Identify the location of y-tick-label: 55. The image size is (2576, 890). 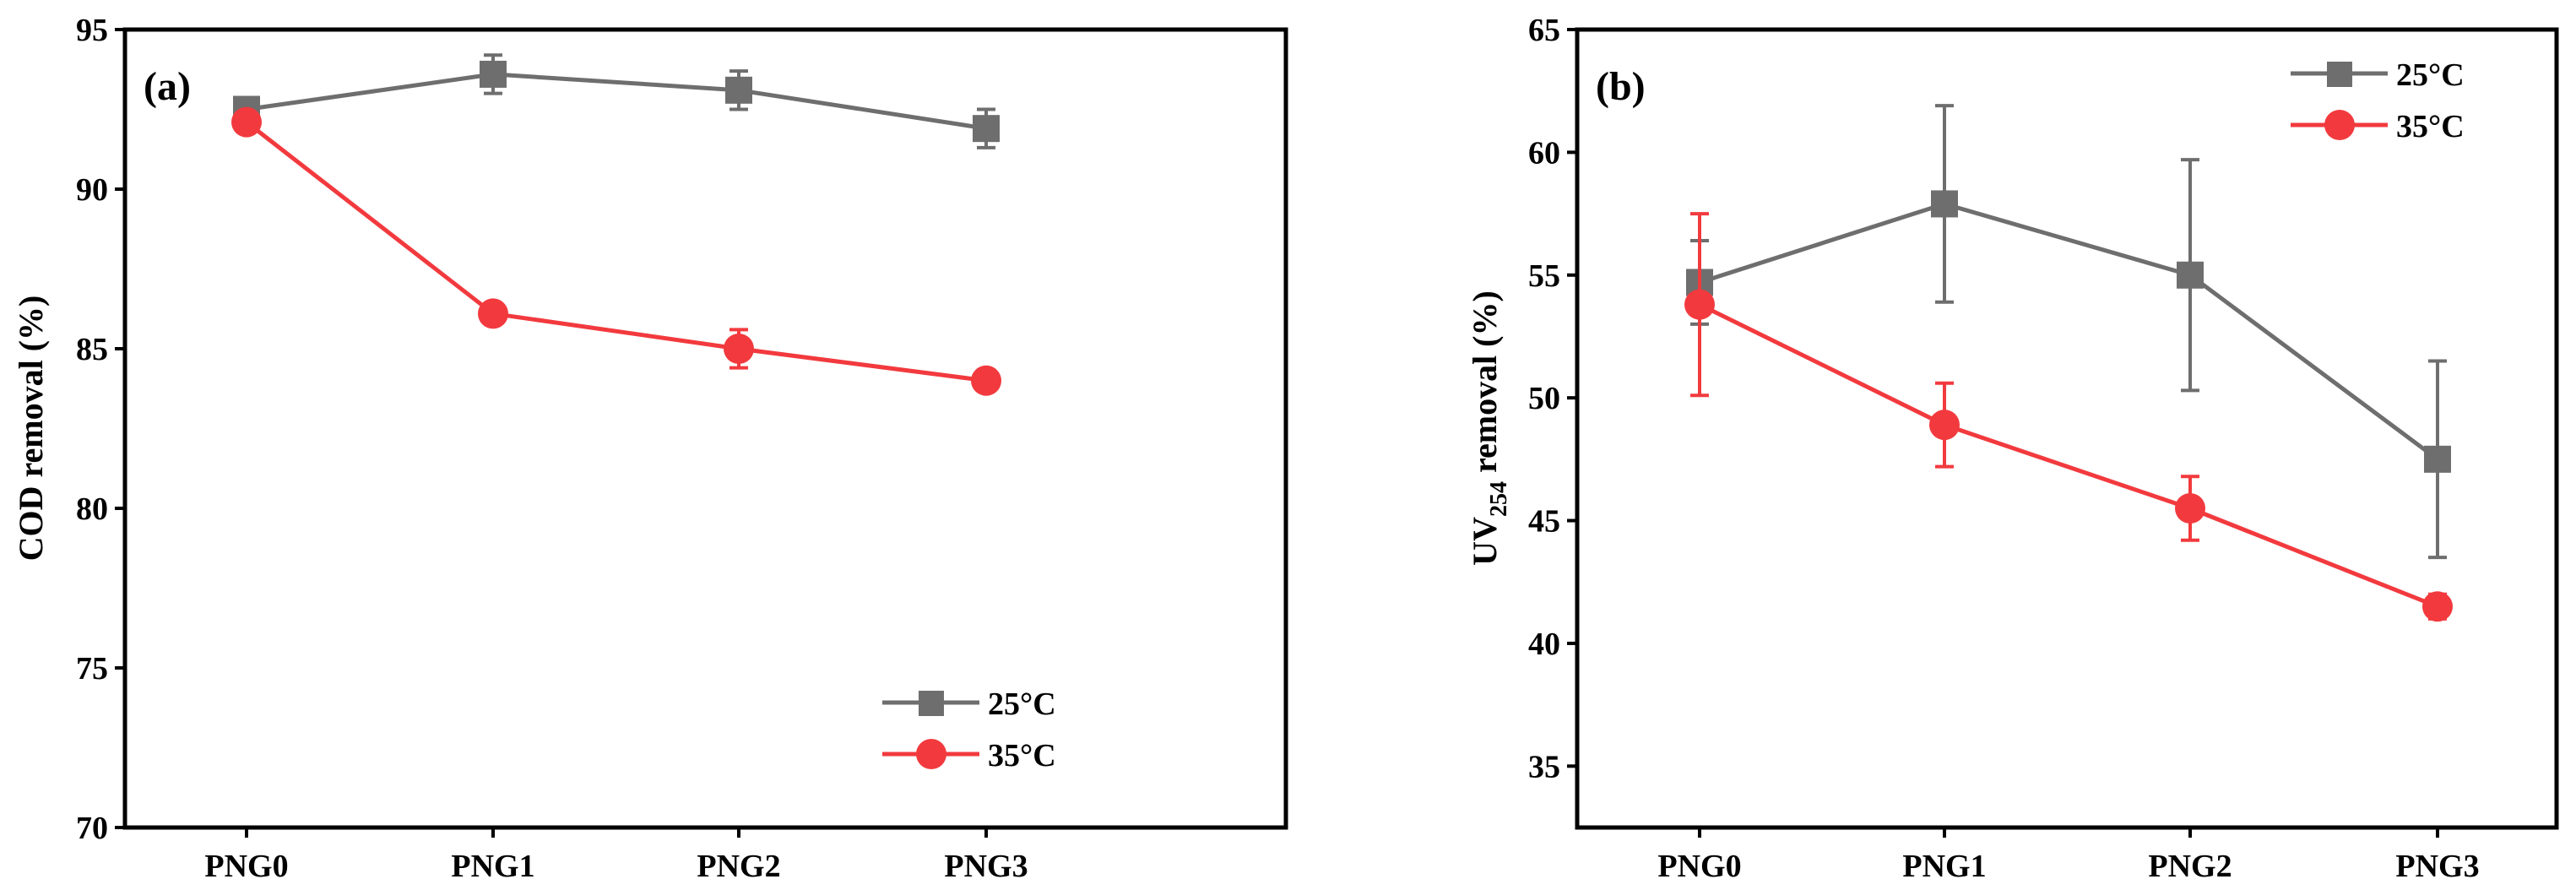
(1544, 276).